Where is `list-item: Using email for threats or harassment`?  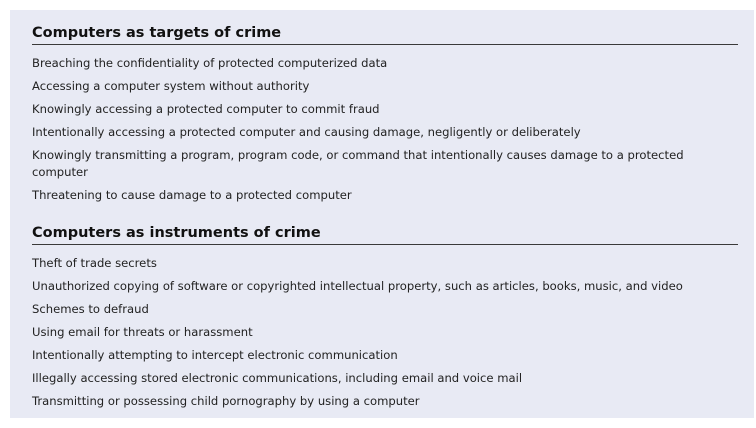 list-item: Using email for threats or harassment is located at coordinates (142, 332).